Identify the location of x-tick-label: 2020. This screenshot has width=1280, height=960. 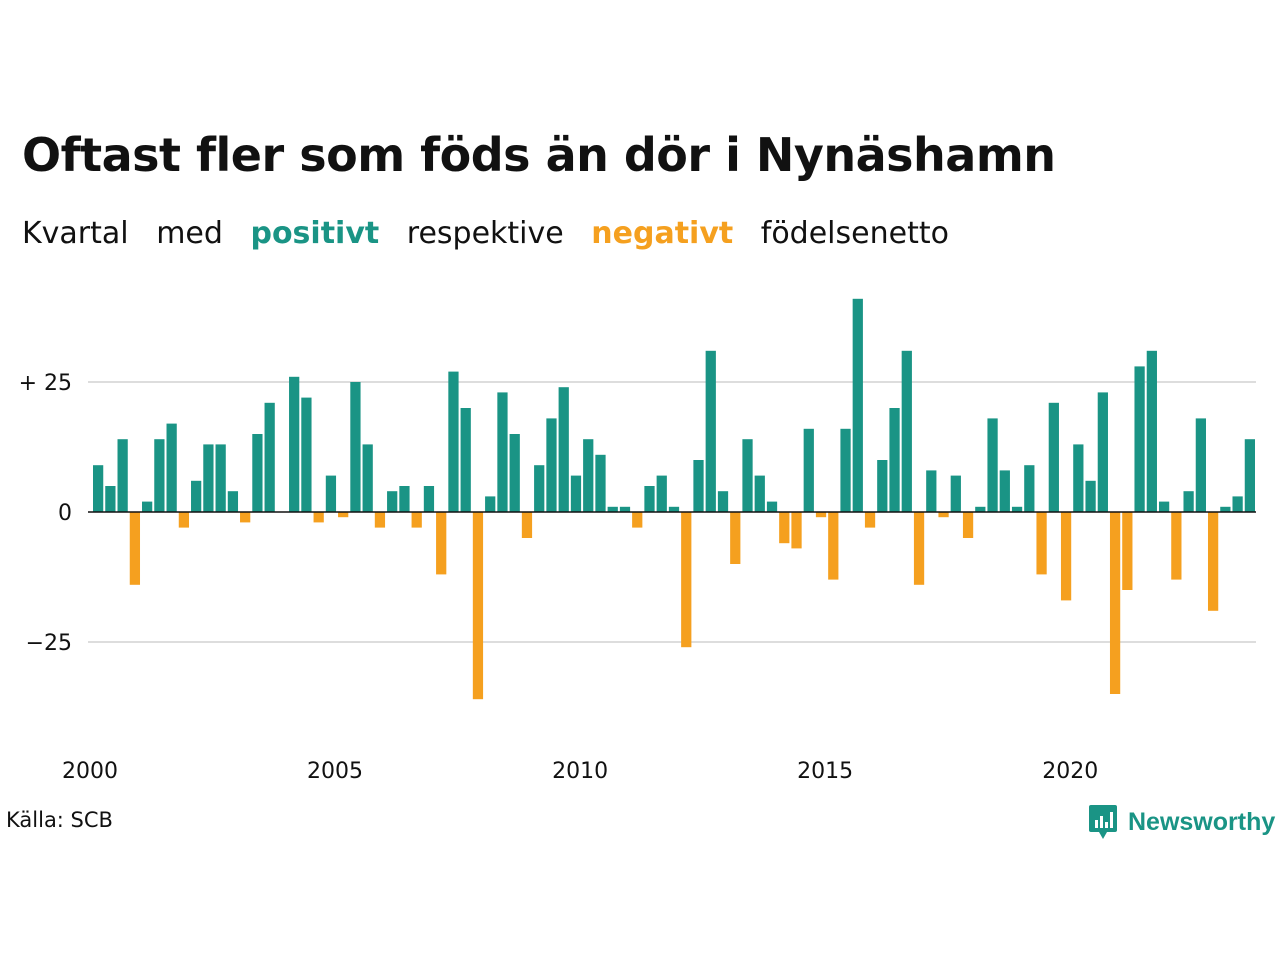
(1070, 771).